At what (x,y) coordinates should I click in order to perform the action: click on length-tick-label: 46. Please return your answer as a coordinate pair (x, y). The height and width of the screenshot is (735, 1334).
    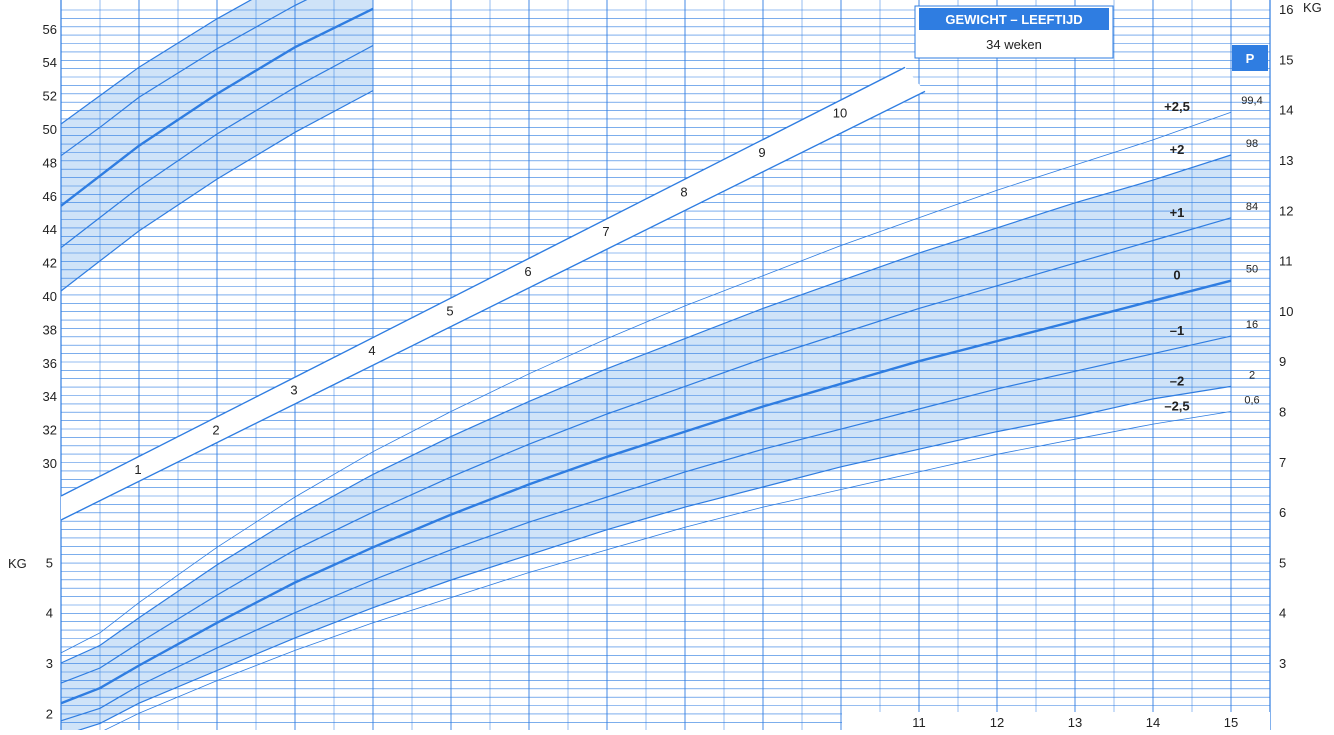
    Looking at the image, I should click on (50, 196).